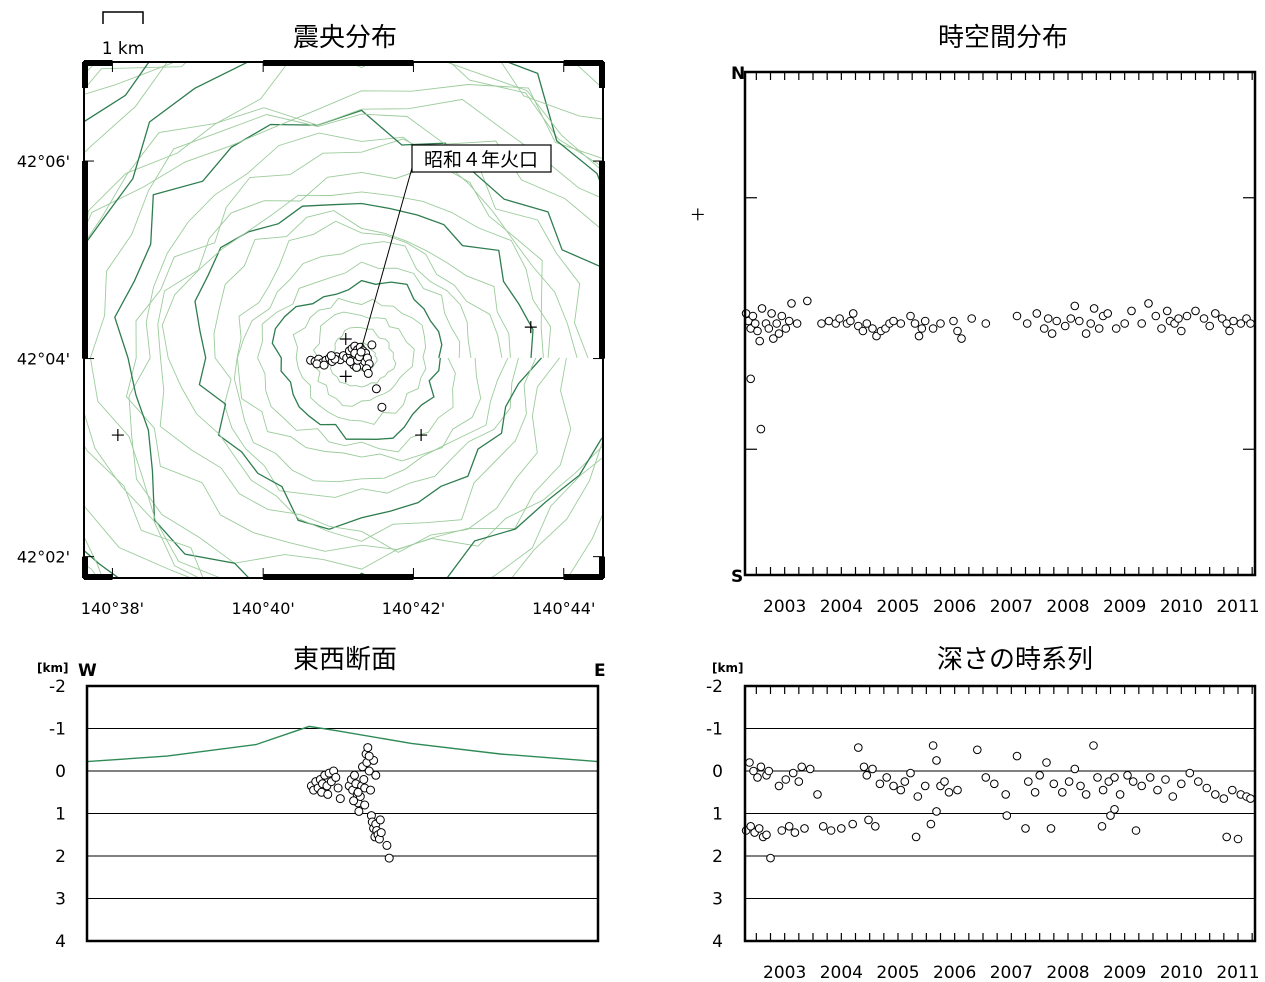 This screenshot has width=1265, height=982. I want to click on space-time-x-tick-label: 2005, so click(897, 607).